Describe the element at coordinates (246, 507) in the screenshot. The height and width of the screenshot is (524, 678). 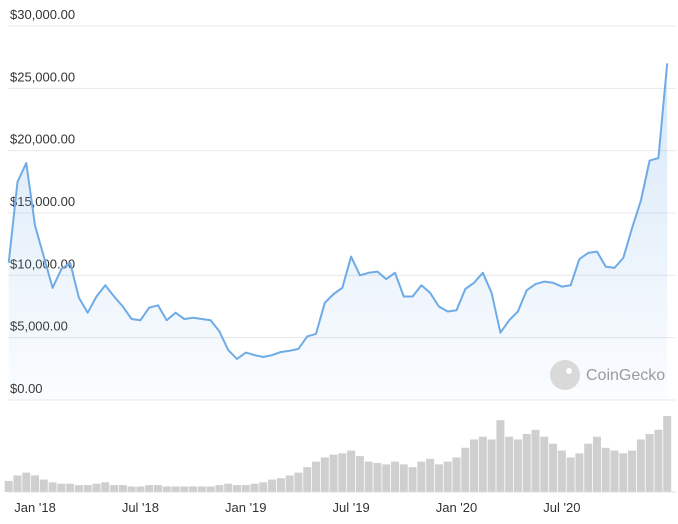
I see `x-tick-label: Jan '19` at that location.